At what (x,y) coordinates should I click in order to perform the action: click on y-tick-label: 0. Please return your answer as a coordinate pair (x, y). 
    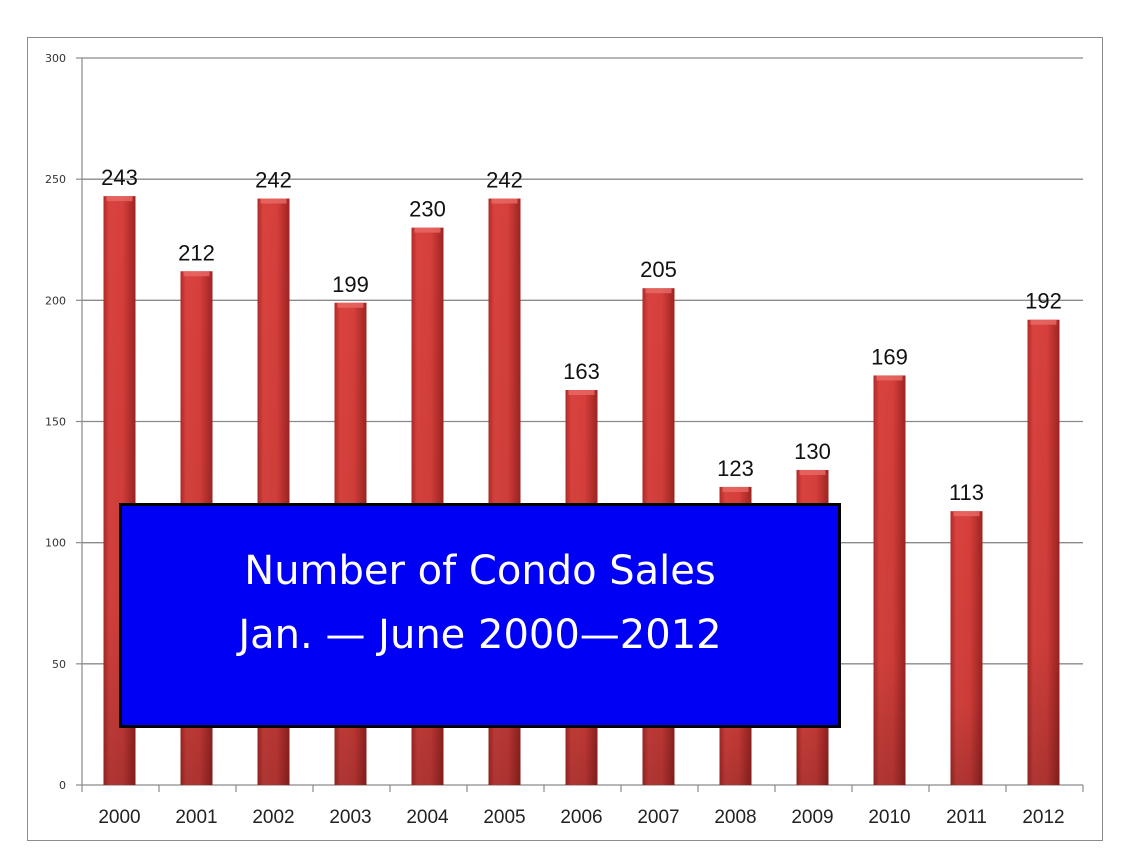
    Looking at the image, I should click on (62, 785).